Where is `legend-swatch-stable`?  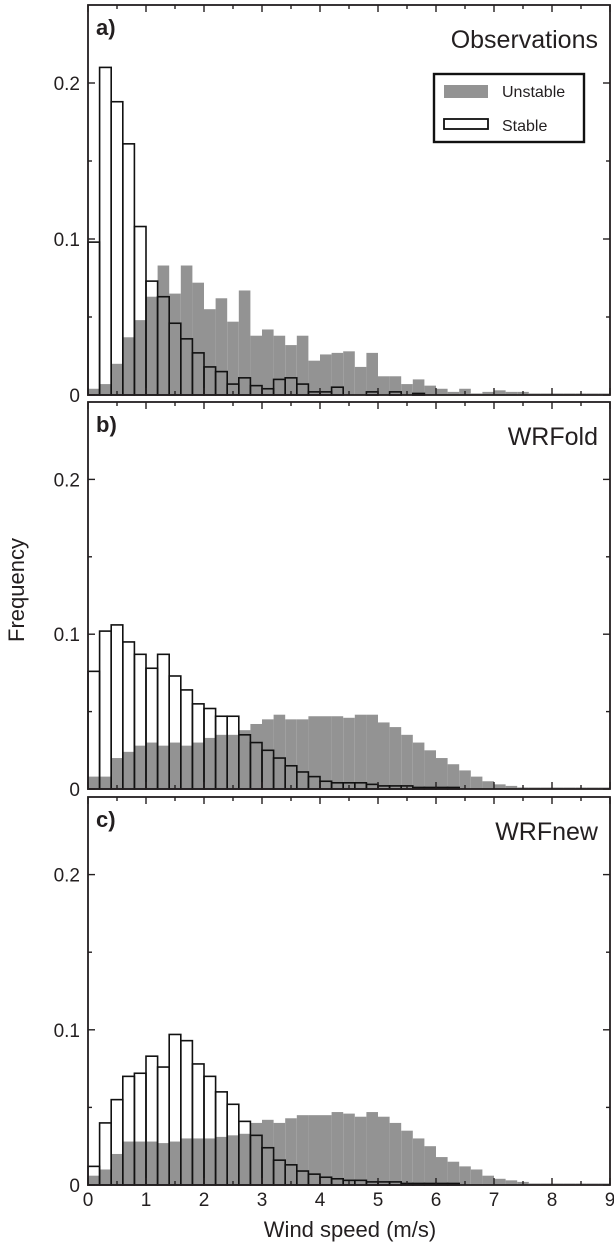 legend-swatch-stable is located at coordinates (466, 124).